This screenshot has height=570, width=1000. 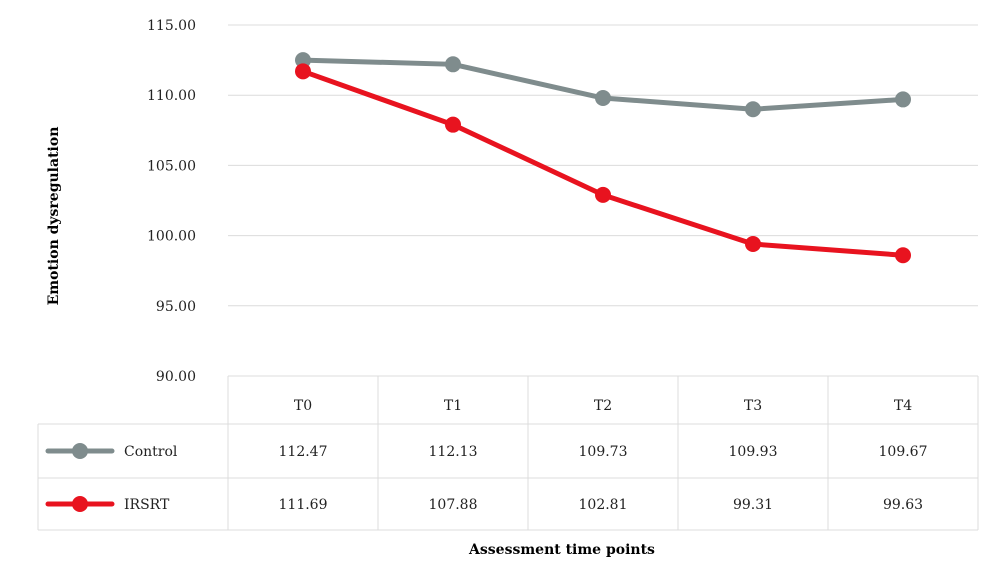 I want to click on legend-label-control: Control, so click(x=151, y=452).